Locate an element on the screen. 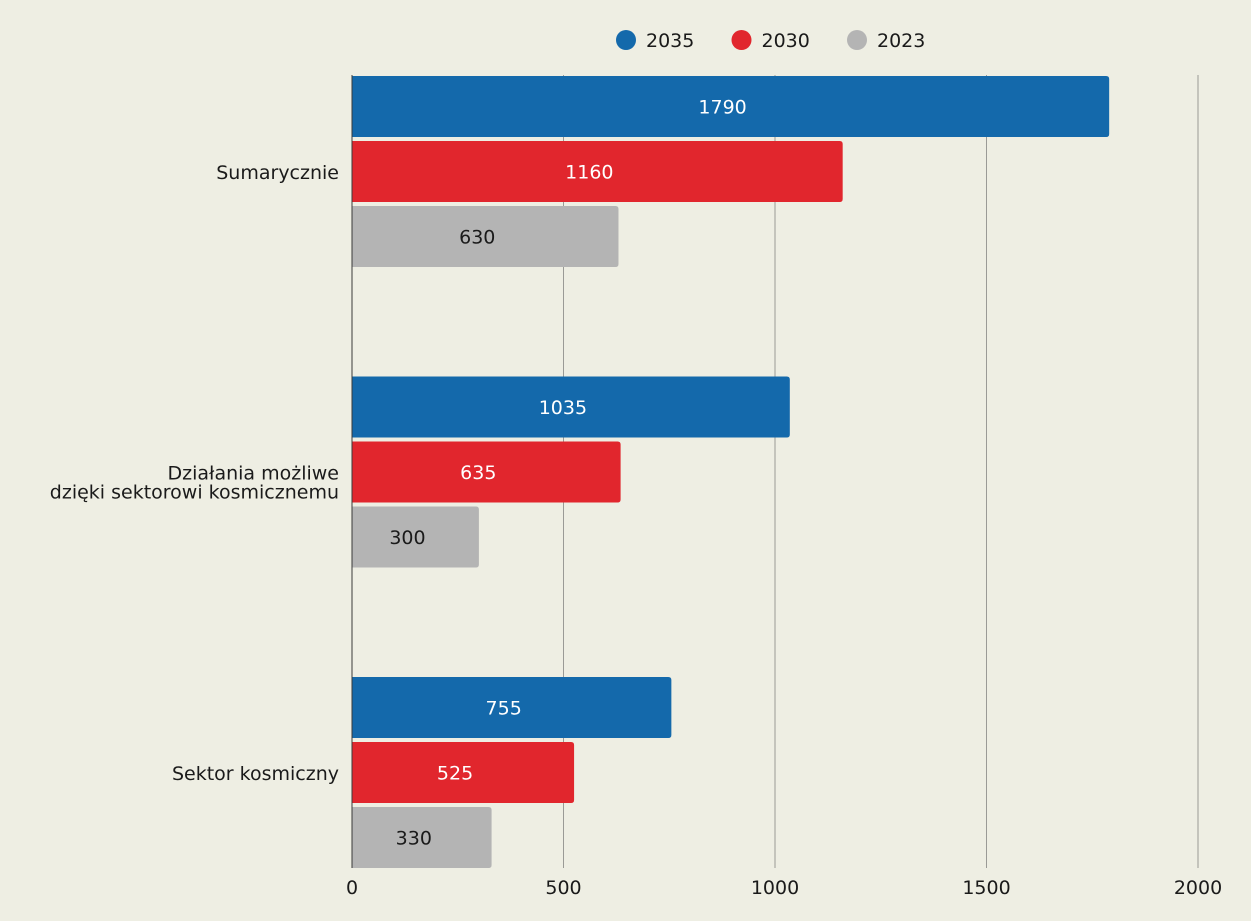 The image size is (1251, 921). bar-value-label-2023-category-3: 330 is located at coordinates (414, 839).